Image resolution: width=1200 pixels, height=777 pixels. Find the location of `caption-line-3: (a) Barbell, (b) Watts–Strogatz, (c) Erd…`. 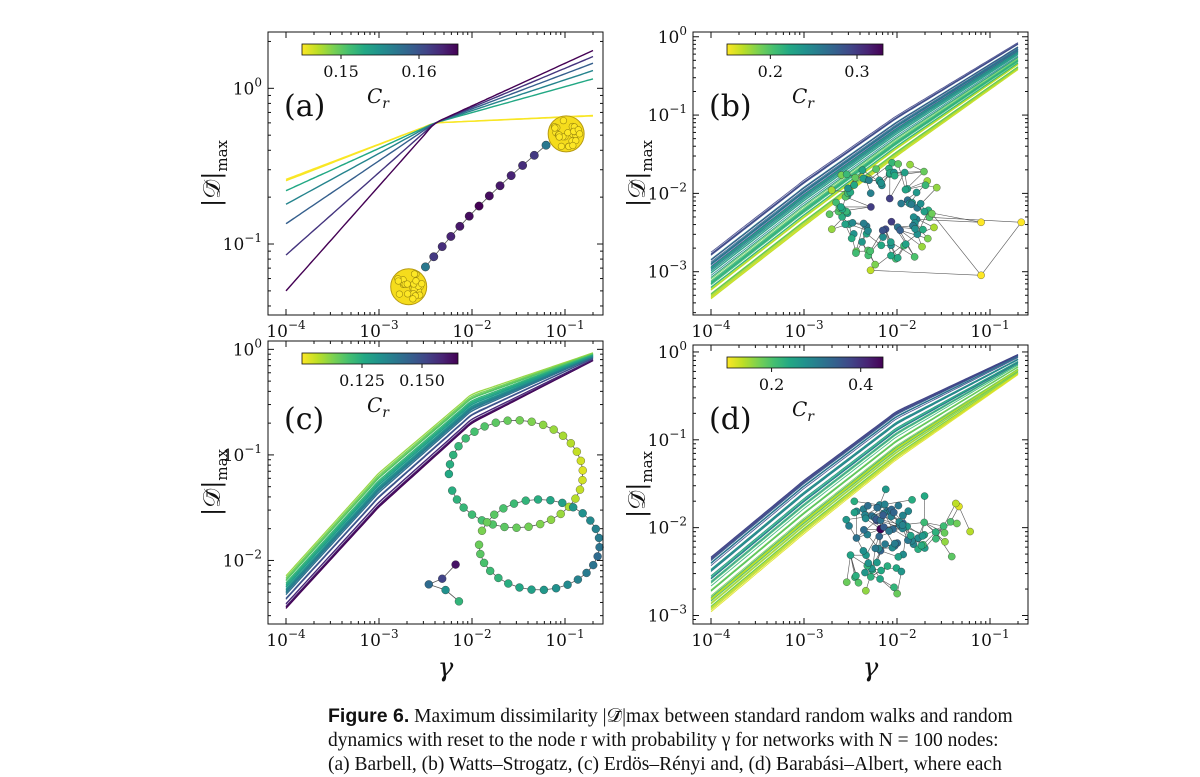

caption-line-3: (a) Barbell, (b) Watts–Strogatz, (c) Erd… is located at coordinates (708, 765).